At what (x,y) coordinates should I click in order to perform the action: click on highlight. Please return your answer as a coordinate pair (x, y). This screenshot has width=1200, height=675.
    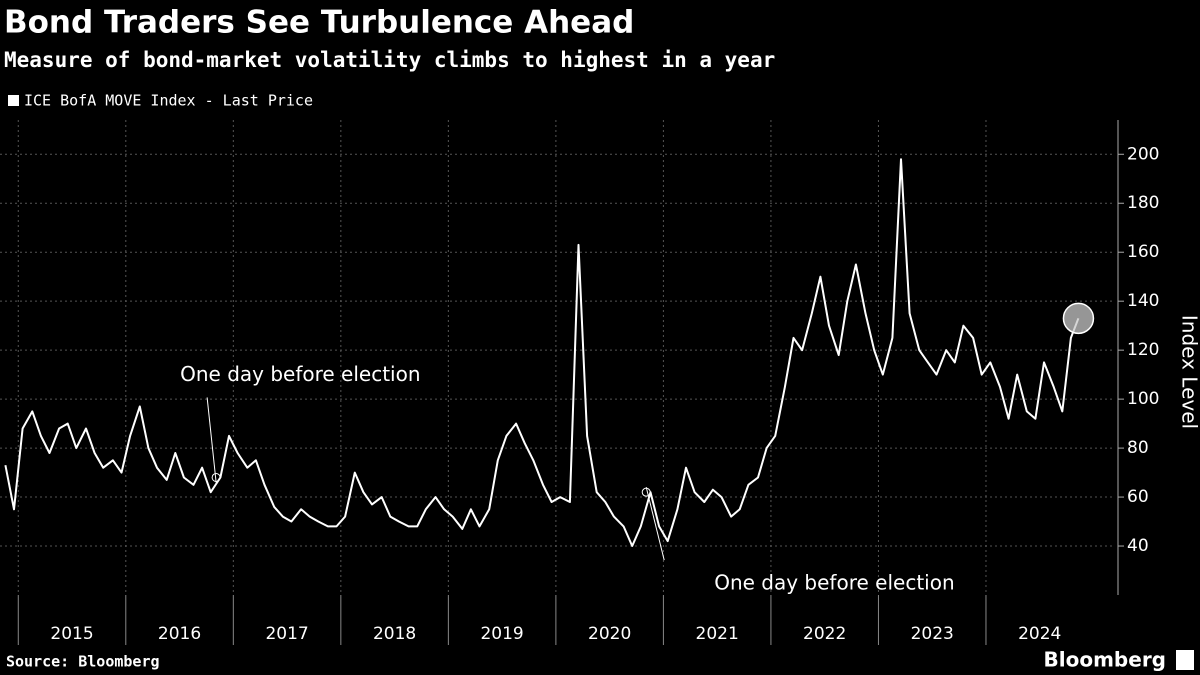
    Looking at the image, I should click on (1078, 318).